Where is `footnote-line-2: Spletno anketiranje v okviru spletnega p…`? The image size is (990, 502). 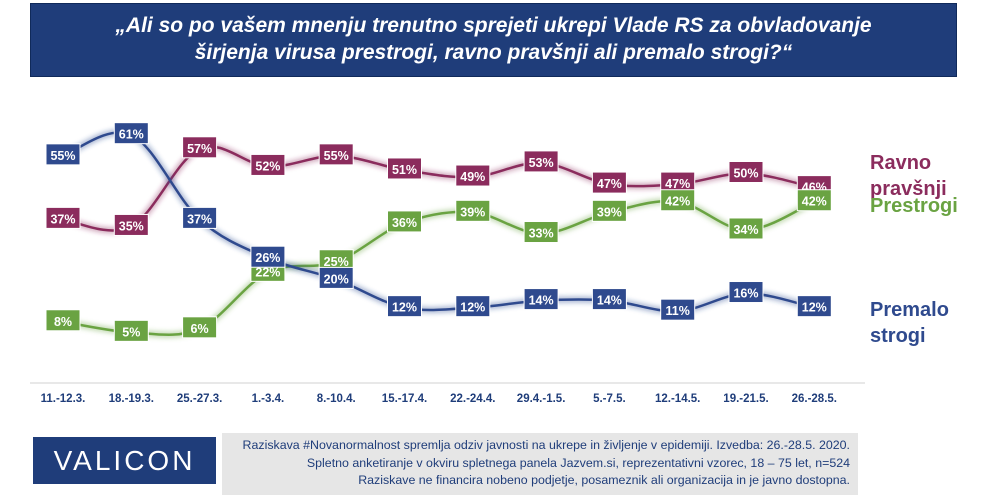 footnote-line-2: Spletno anketiranje v okviru spletnega p… is located at coordinates (578, 462).